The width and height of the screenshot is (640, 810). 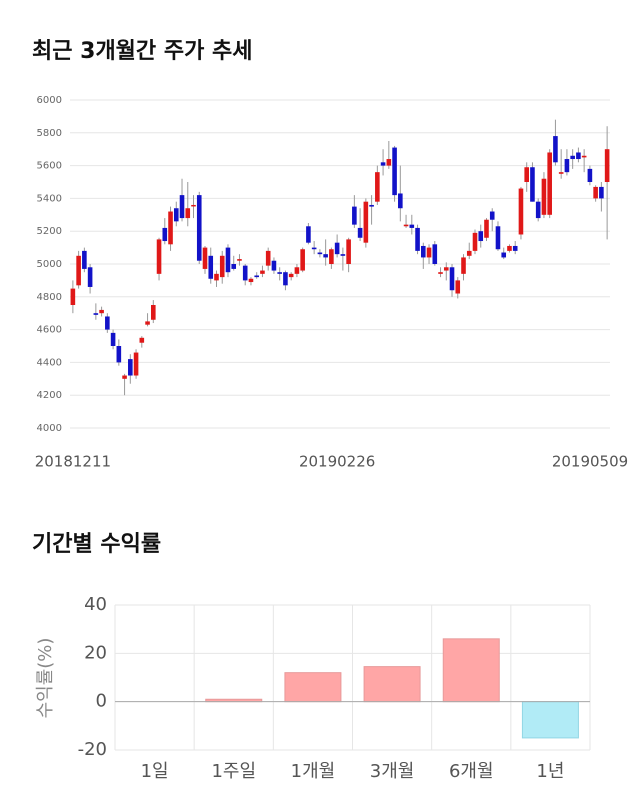 I want to click on y-tick-label: 4600, so click(x=49, y=330).